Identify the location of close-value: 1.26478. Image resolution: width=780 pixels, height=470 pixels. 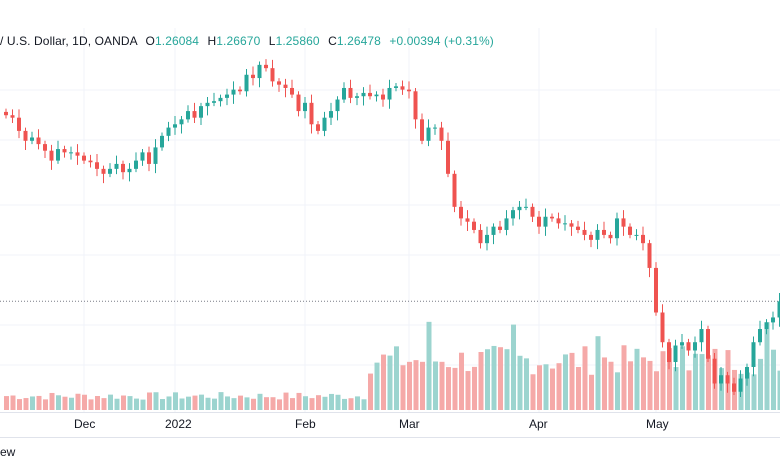
(358, 41).